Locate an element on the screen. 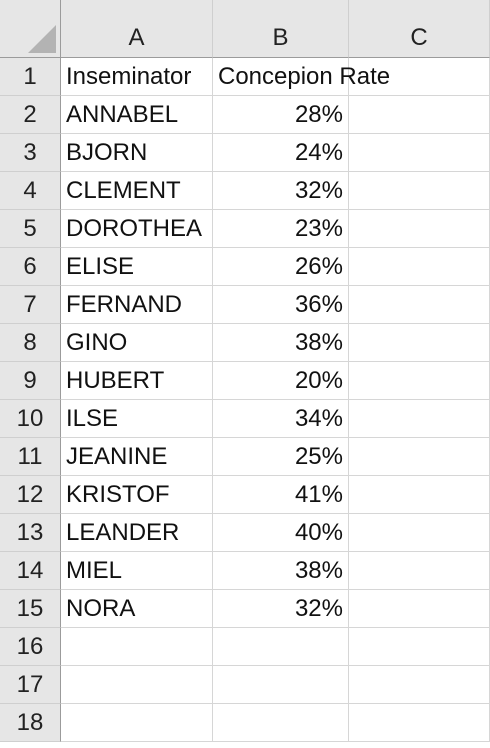 The width and height of the screenshot is (490, 748). cell-a: KRISTOF is located at coordinates (137, 495).